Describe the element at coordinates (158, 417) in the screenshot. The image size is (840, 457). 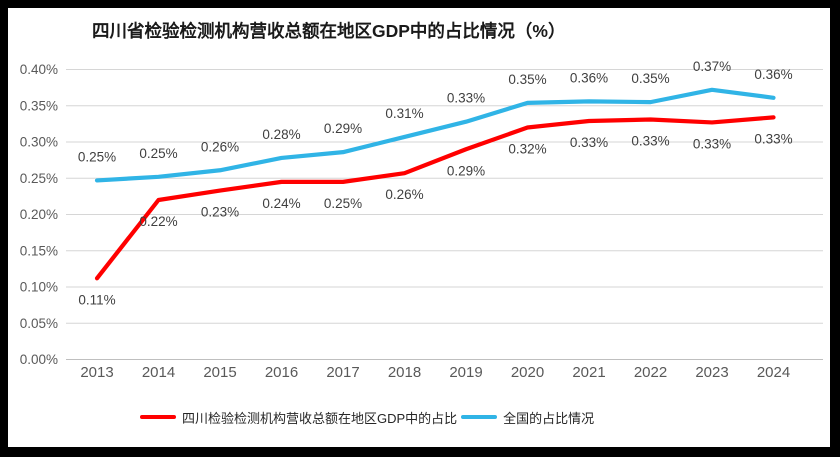
I see `sichuan-series-swatch` at that location.